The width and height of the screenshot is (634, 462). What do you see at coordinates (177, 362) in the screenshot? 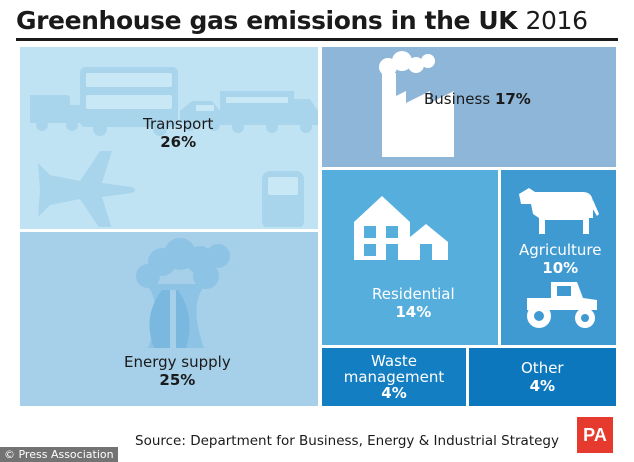
I see `category-label-energy-supply: Energy supply` at bounding box center [177, 362].